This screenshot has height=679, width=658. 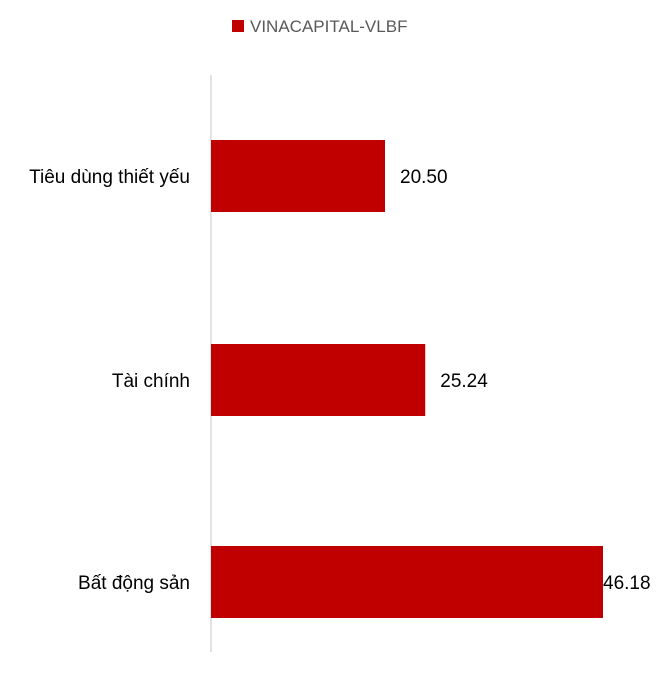 I want to click on category-label: Tiêu dùng thiết yếu, so click(x=109, y=177).